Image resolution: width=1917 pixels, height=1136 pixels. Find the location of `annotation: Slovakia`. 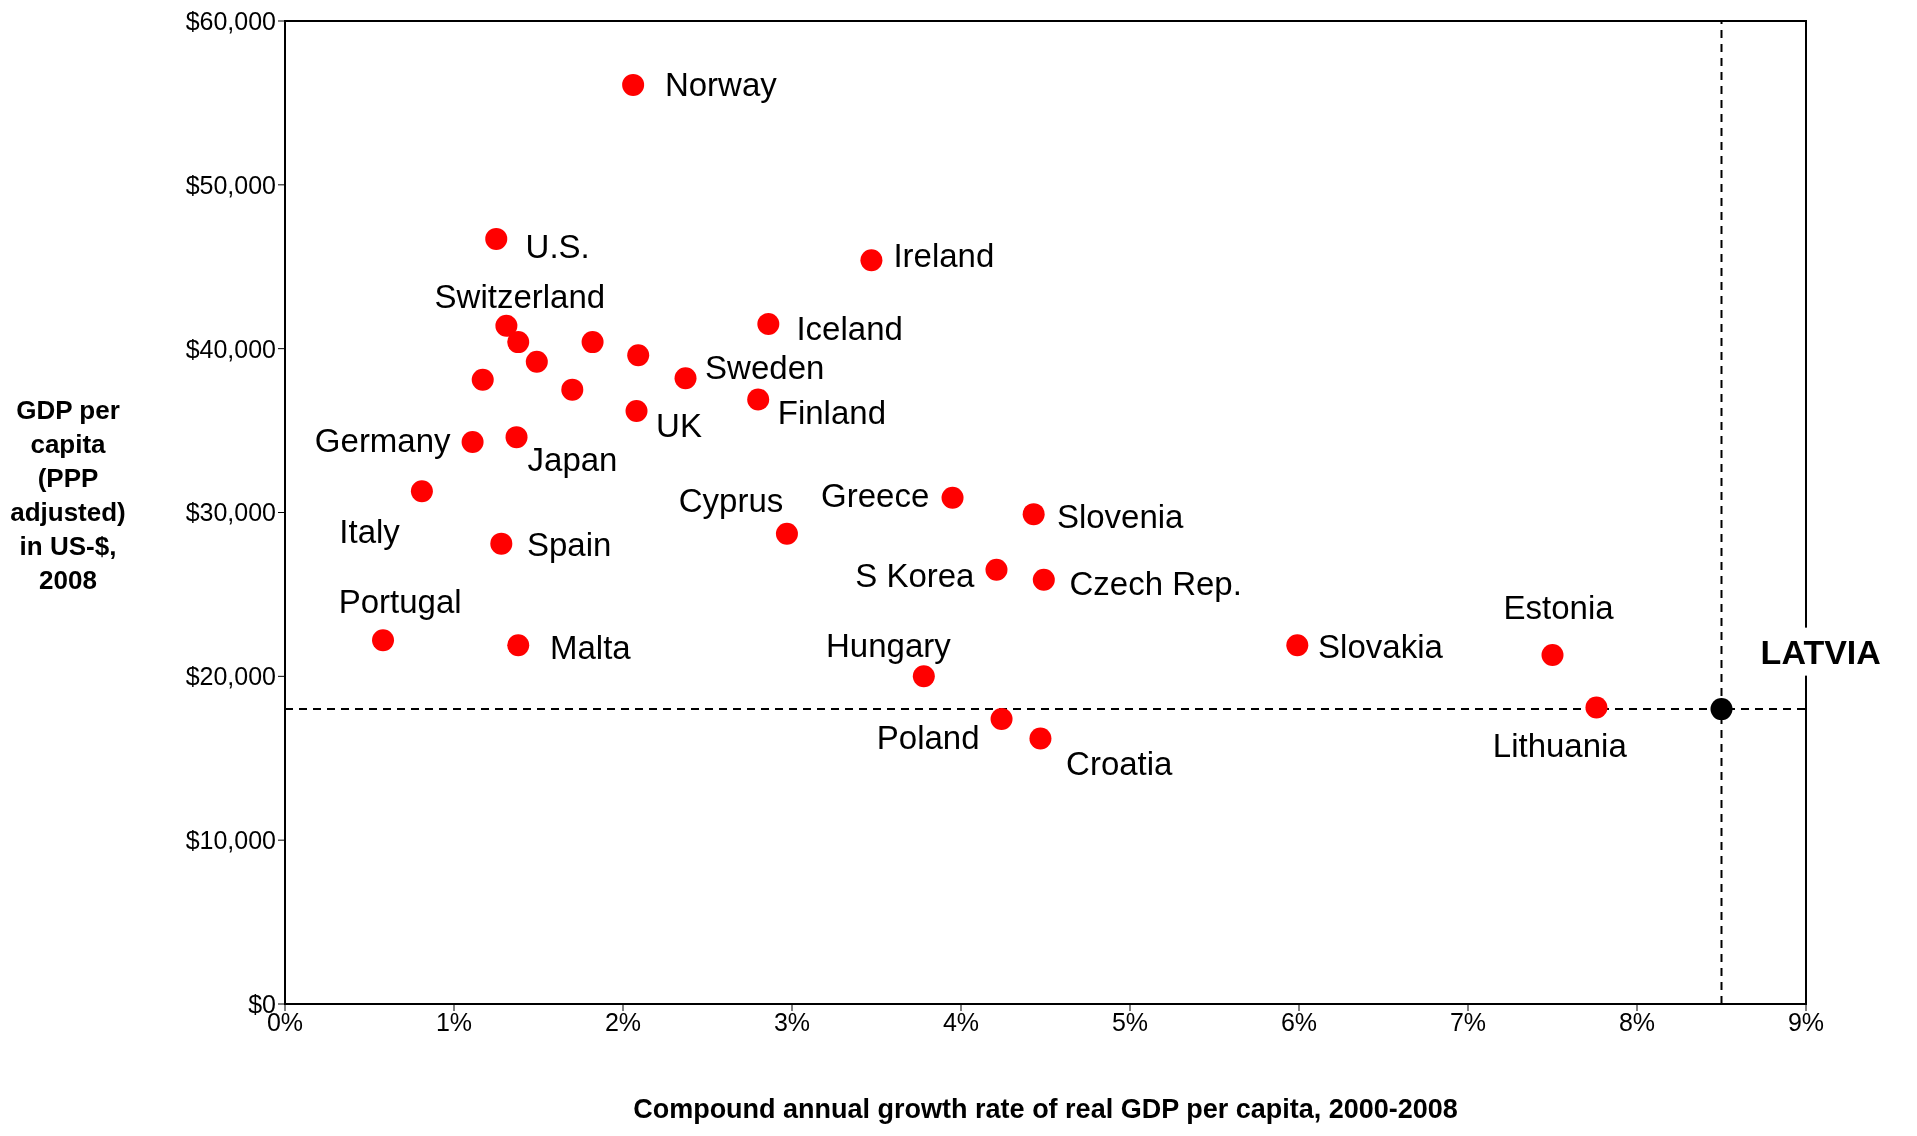

annotation: Slovakia is located at coordinates (1381, 646).